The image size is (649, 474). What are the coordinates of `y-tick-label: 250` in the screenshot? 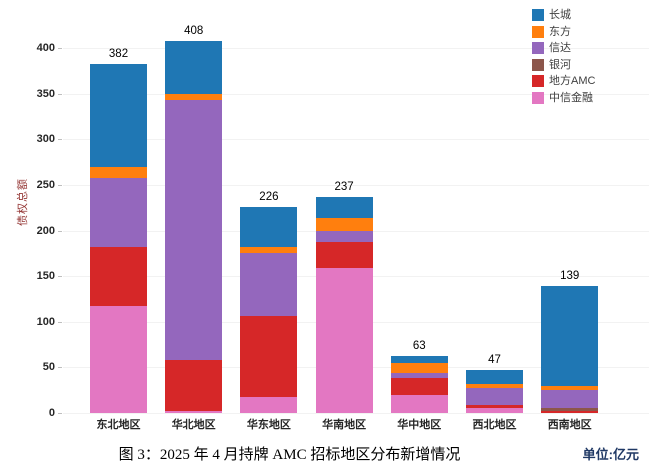 It's located at (45, 184).